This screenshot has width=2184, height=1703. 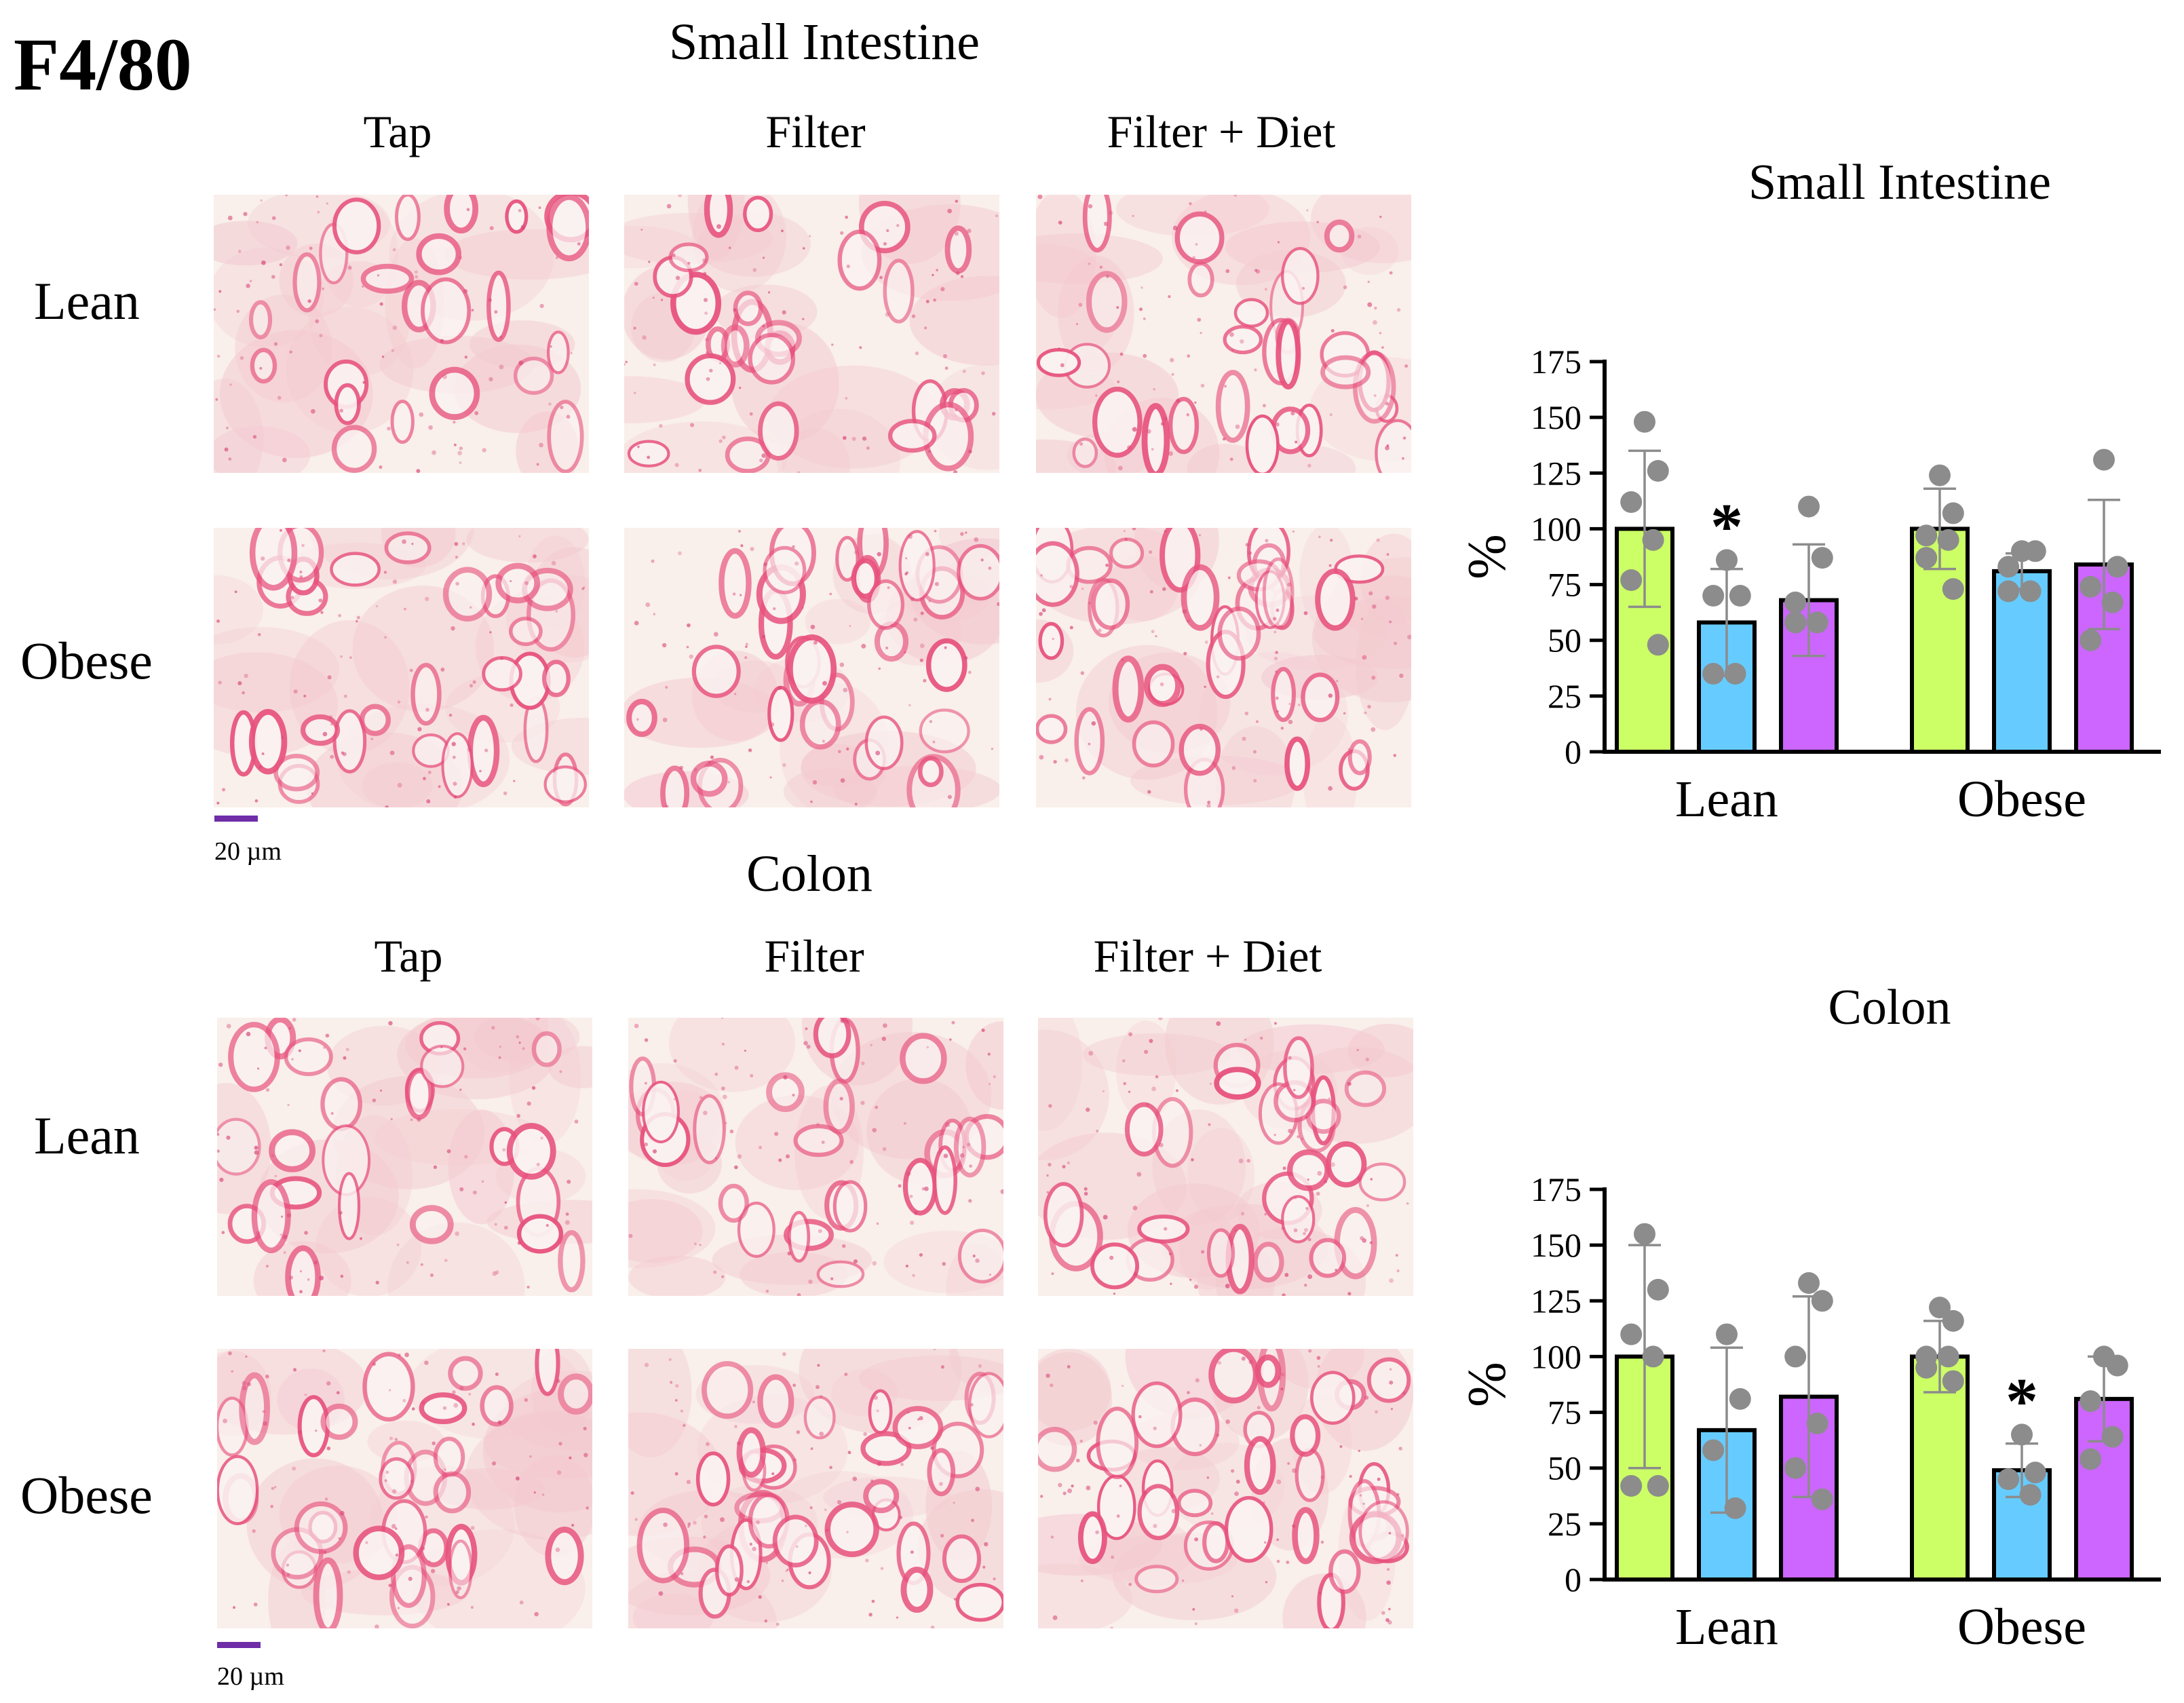 I want to click on colon-y-tick-label: 25, so click(x=1565, y=1524).